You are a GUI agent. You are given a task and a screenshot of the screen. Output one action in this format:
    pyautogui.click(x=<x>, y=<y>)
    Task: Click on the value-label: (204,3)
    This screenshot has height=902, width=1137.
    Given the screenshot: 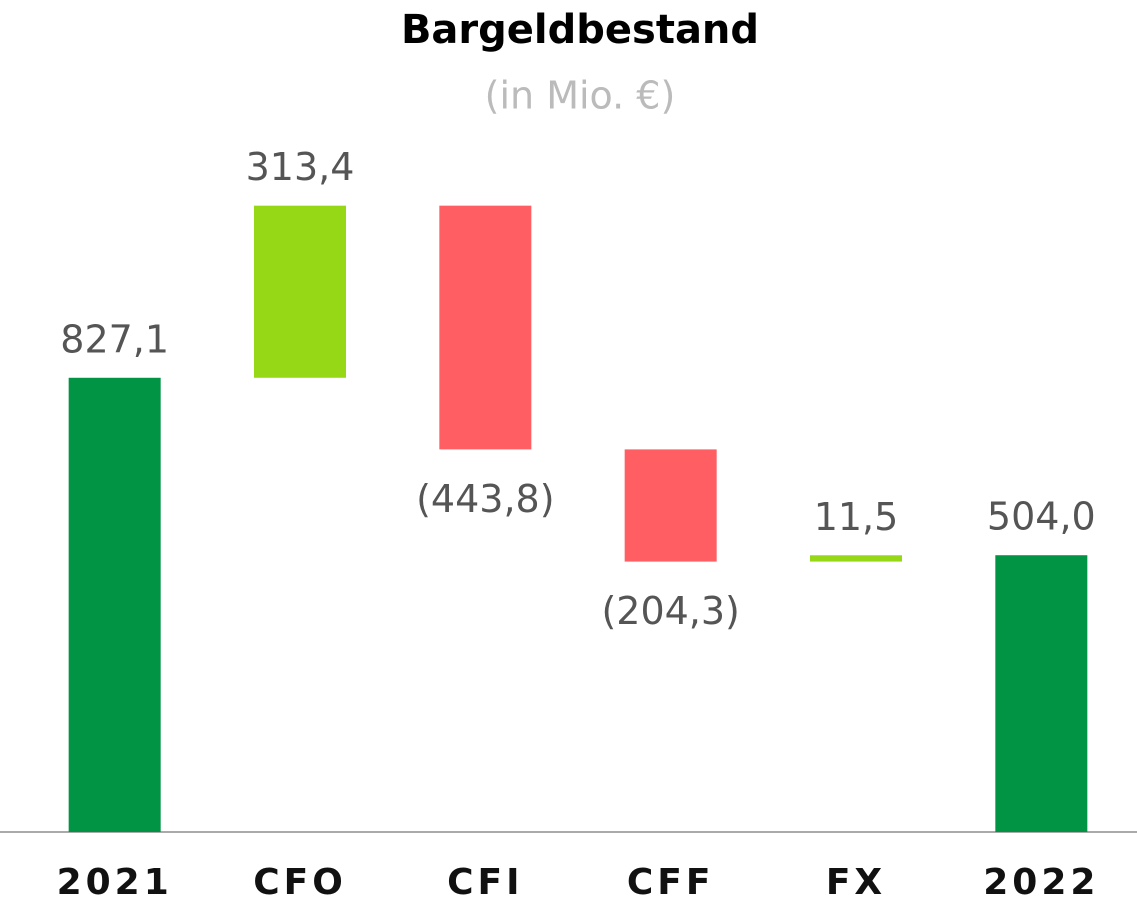 What is the action you would take?
    pyautogui.click(x=670, y=611)
    